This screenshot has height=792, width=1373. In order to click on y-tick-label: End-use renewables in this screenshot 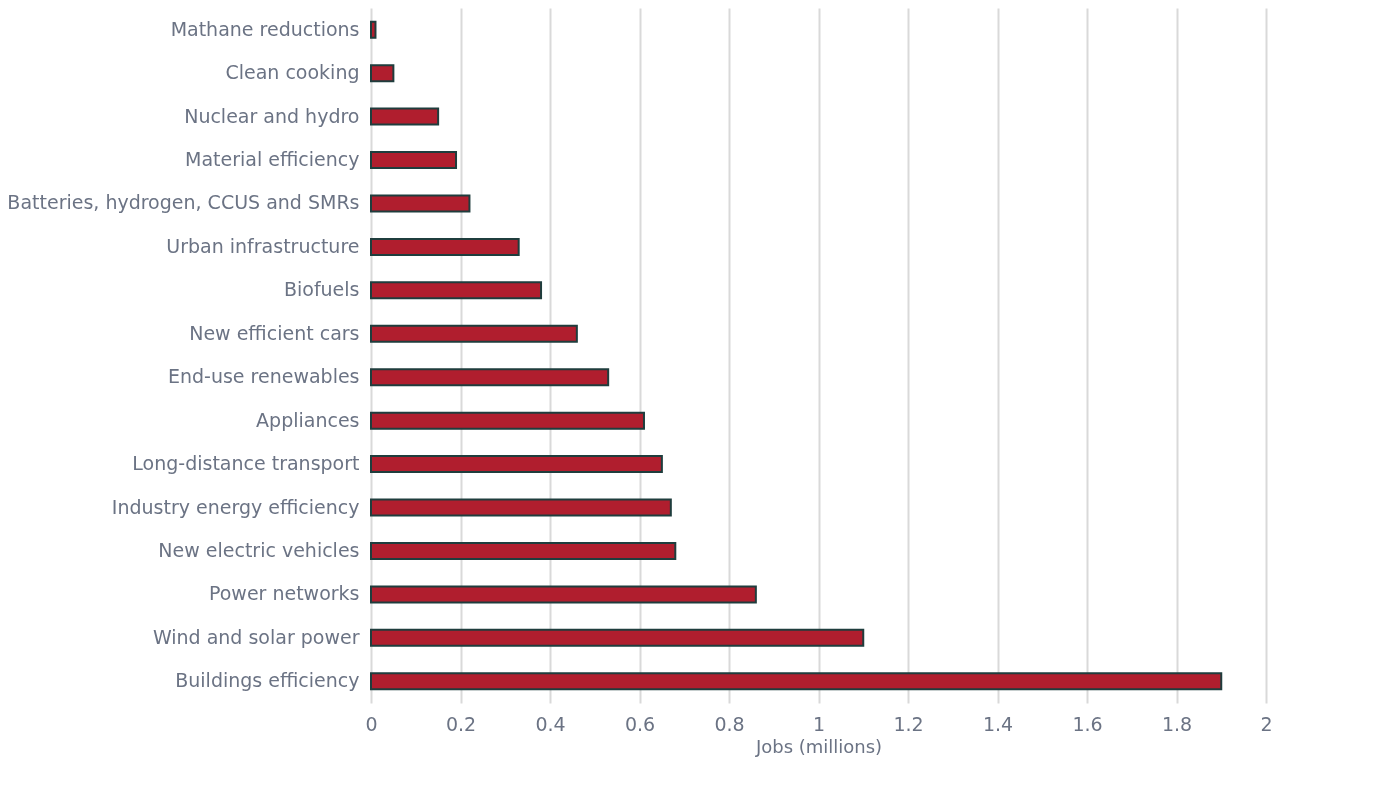, I will do `click(263, 376)`.